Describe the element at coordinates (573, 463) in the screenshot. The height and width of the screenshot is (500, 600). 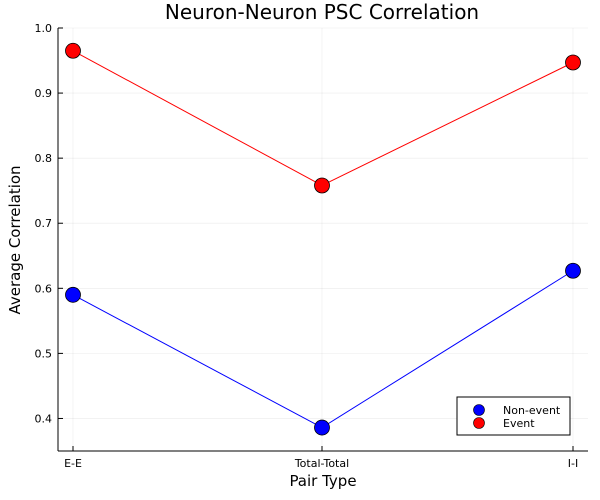
I see `x-tick-label: I-I` at that location.